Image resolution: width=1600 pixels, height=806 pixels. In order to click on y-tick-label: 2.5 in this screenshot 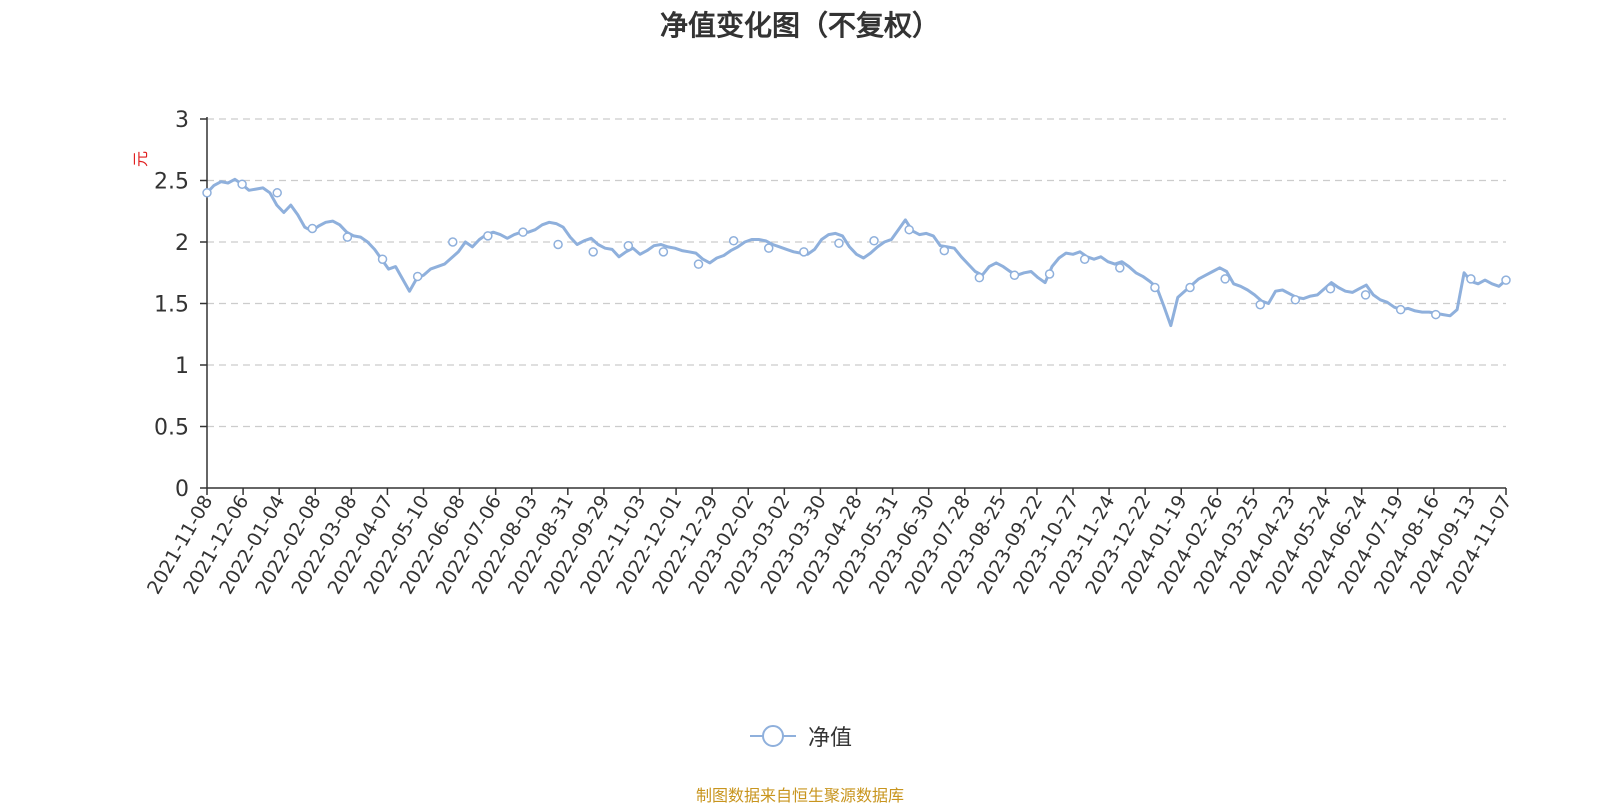, I will do `click(171, 182)`.